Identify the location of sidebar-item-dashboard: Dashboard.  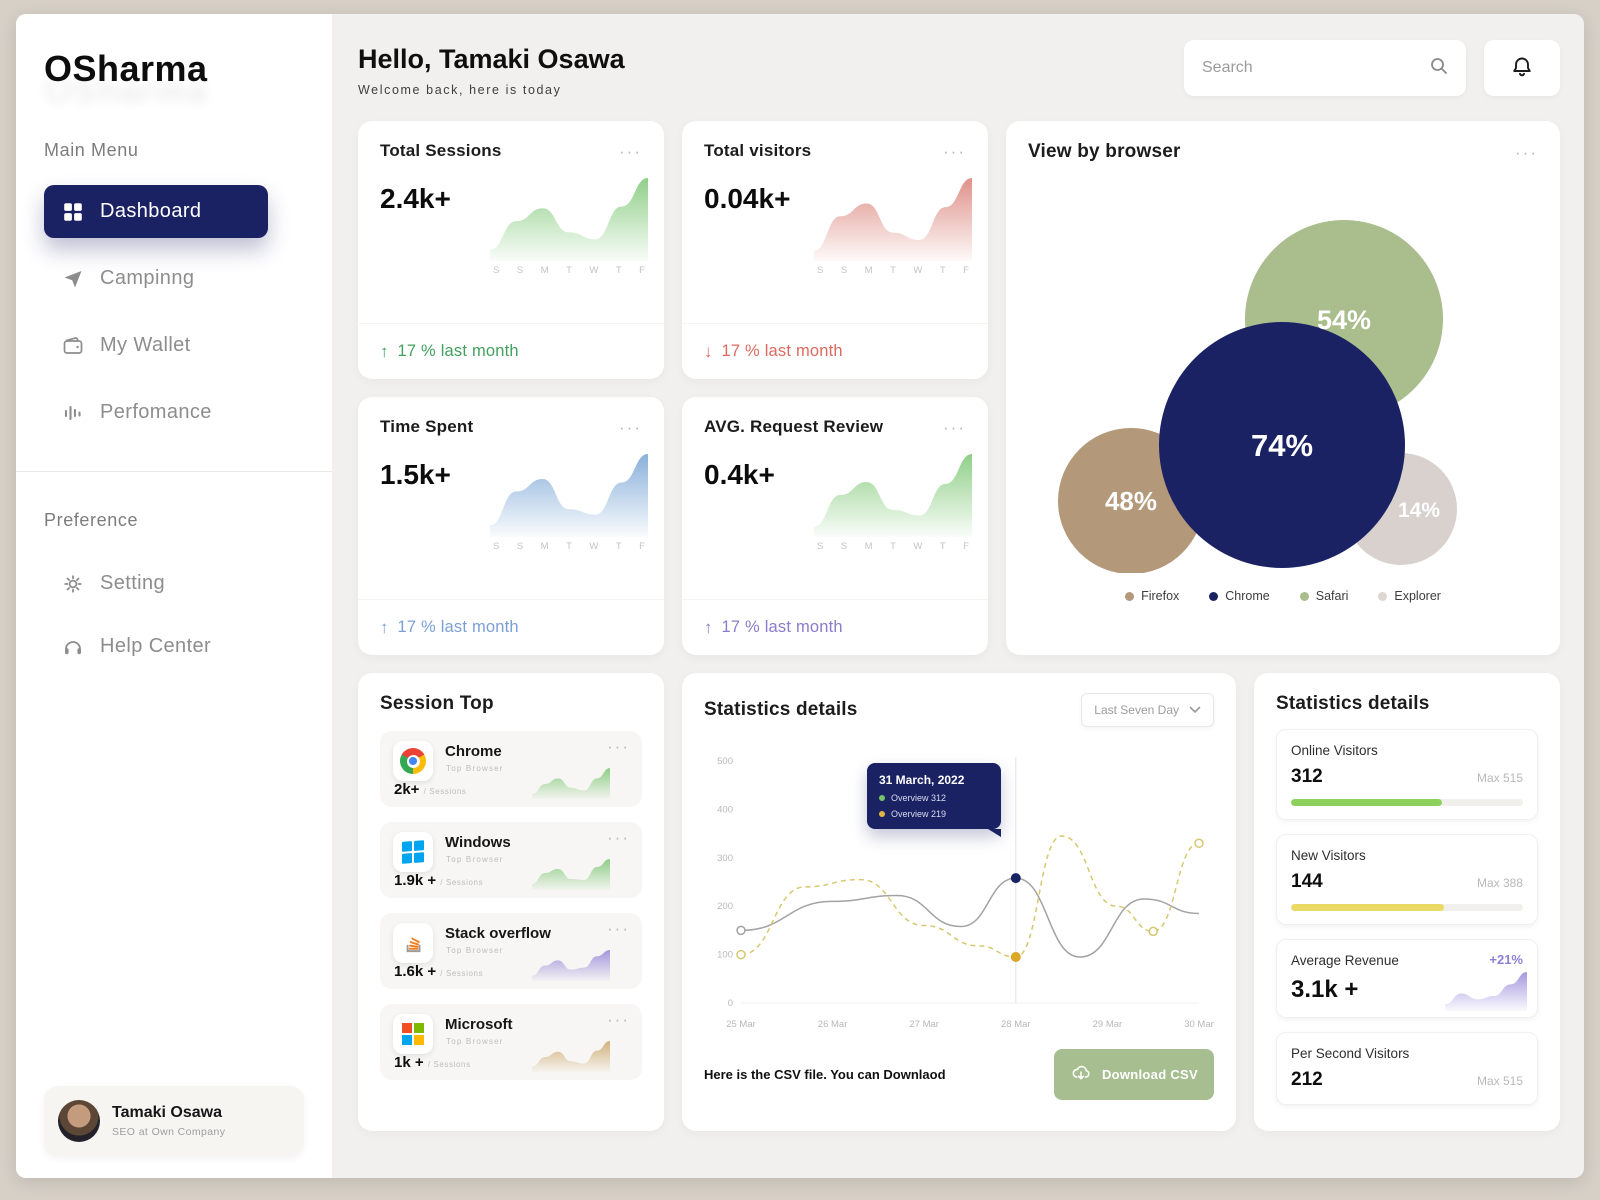
(156, 211).